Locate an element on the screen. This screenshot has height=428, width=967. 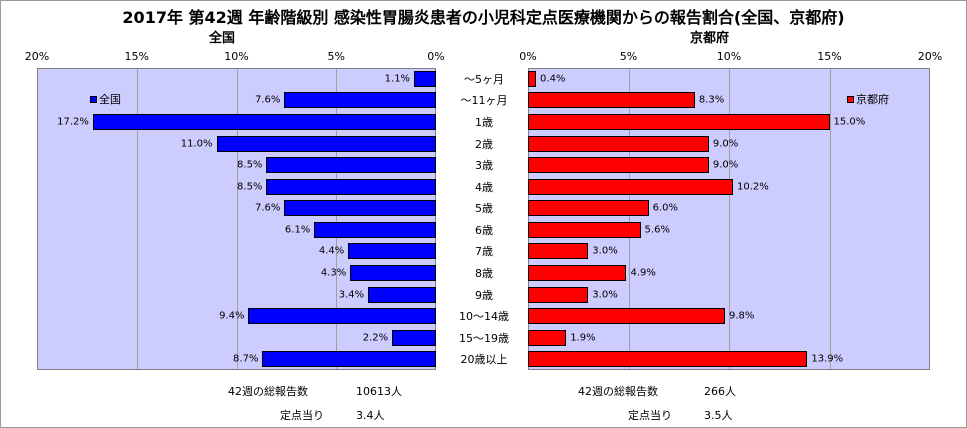
legend-kyoto: 京都府 is located at coordinates (868, 99).